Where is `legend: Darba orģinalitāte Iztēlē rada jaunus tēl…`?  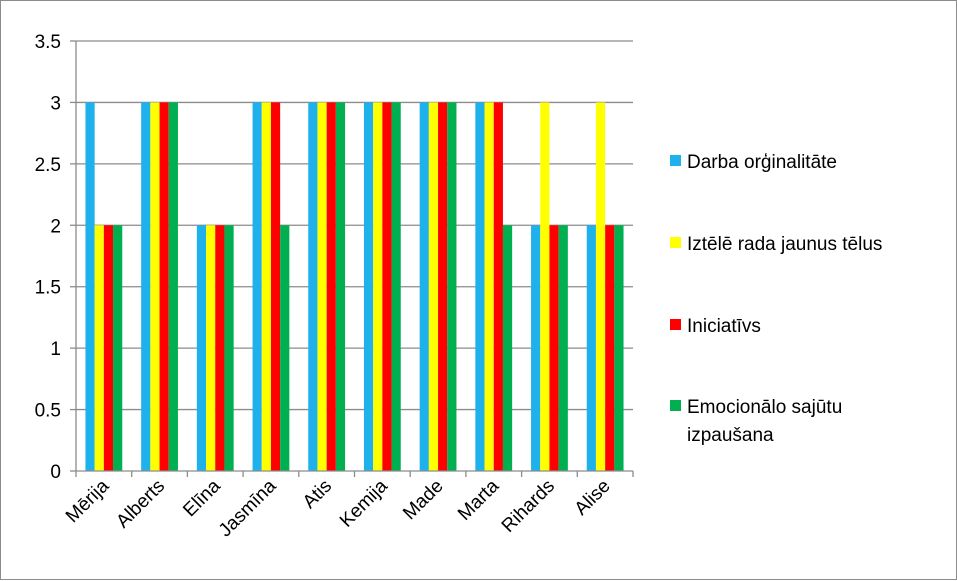
legend: Darba orģinalitāte Iztēlē rada jaunus tēl… is located at coordinates (776, 299).